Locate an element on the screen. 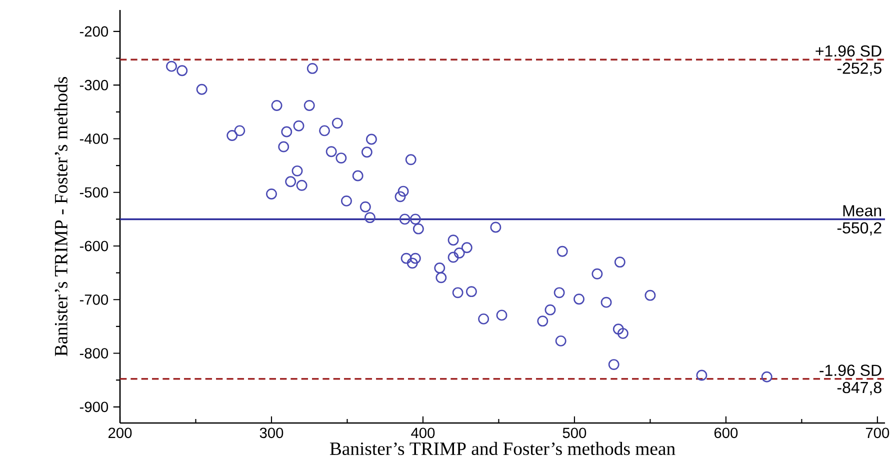 This screenshot has width=891, height=472. y-tick-label: -800 is located at coordinates (94, 353).